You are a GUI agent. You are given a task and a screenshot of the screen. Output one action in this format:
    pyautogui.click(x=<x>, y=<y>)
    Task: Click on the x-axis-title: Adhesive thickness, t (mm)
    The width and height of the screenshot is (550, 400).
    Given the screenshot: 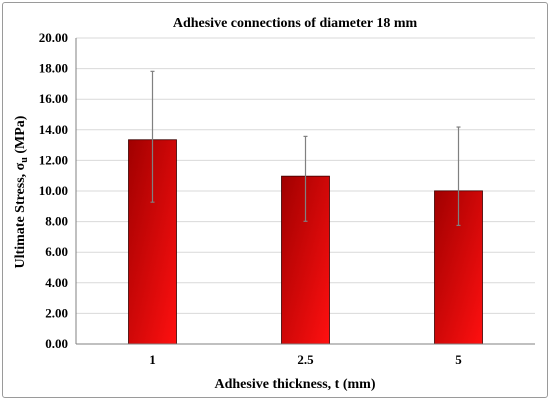 What is the action you would take?
    pyautogui.click(x=295, y=384)
    